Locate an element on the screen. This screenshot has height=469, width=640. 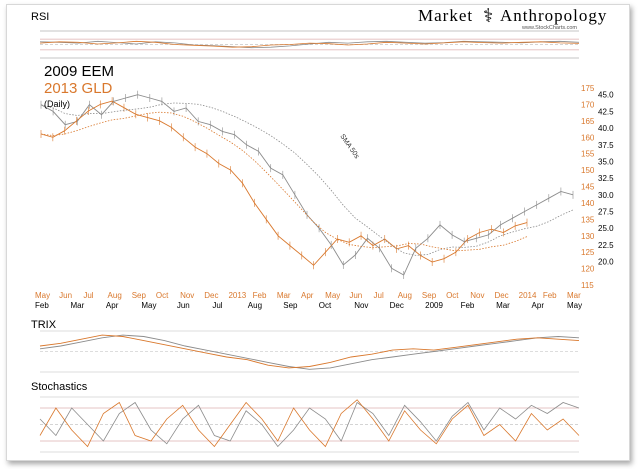
x-tick-eem-12: Feb is located at coordinates (468, 305).